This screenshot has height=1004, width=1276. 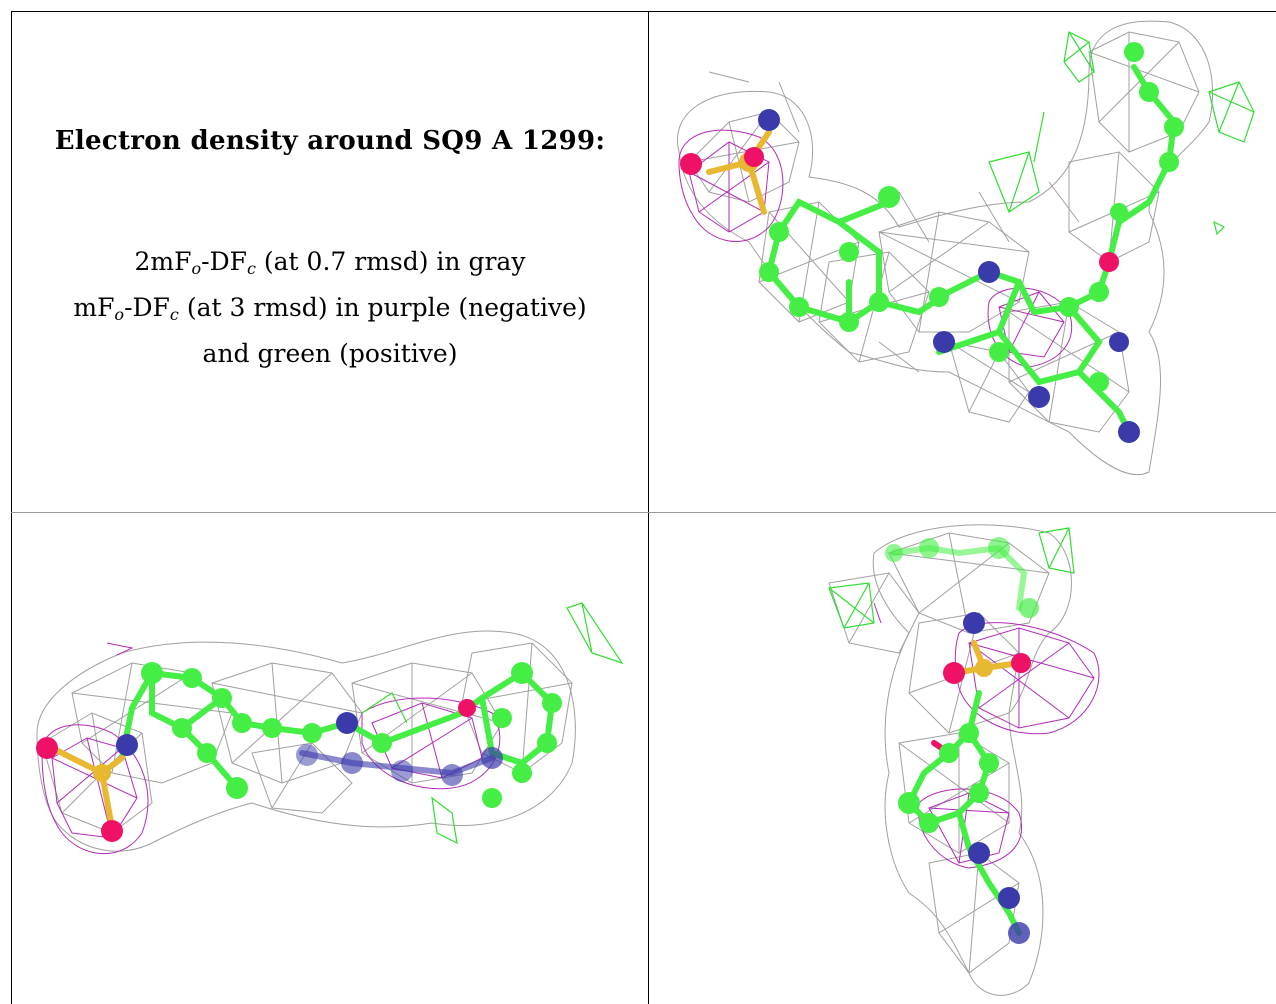 What do you see at coordinates (382, 307) in the screenshot?
I see `legend-fofc-rest: (at 3 rmsd) in purple (negative)` at bounding box center [382, 307].